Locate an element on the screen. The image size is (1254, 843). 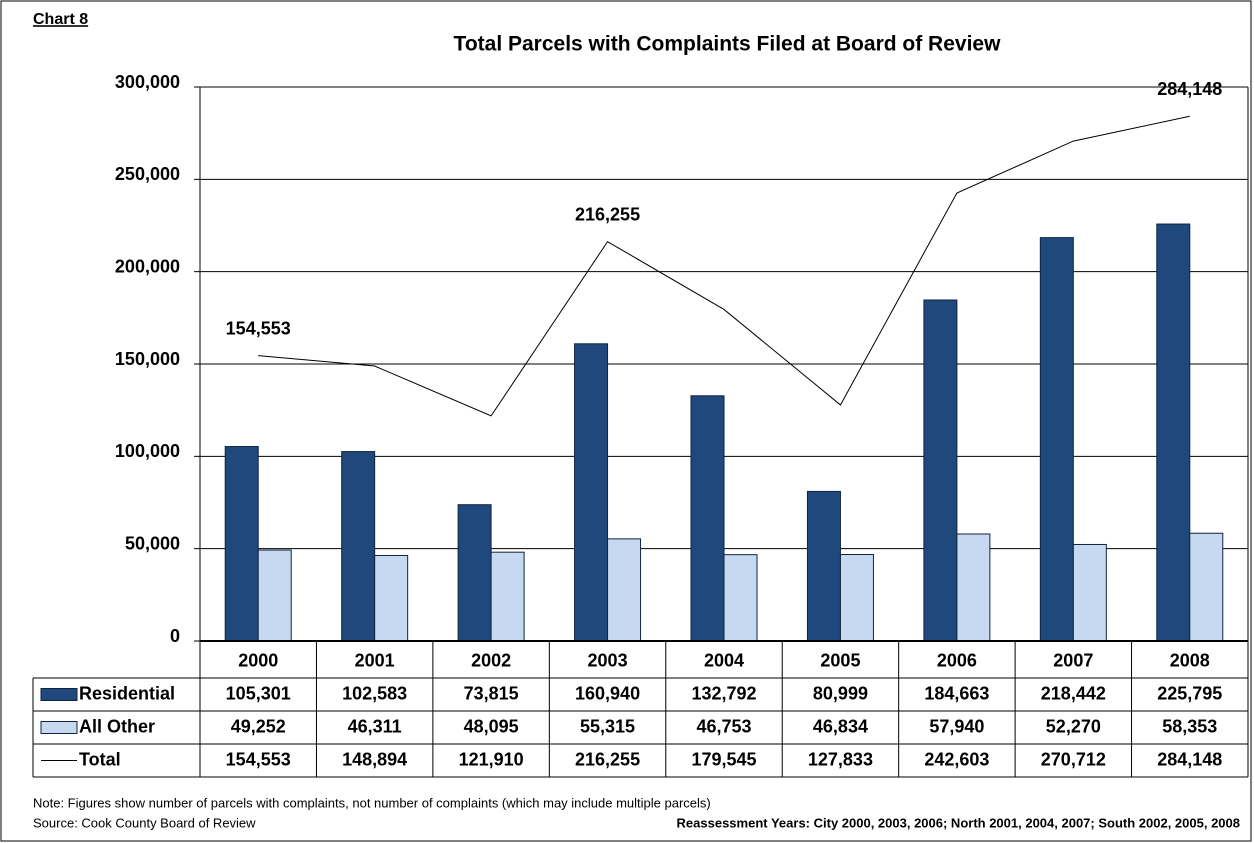
table-cell: 154,553 is located at coordinates (258, 759).